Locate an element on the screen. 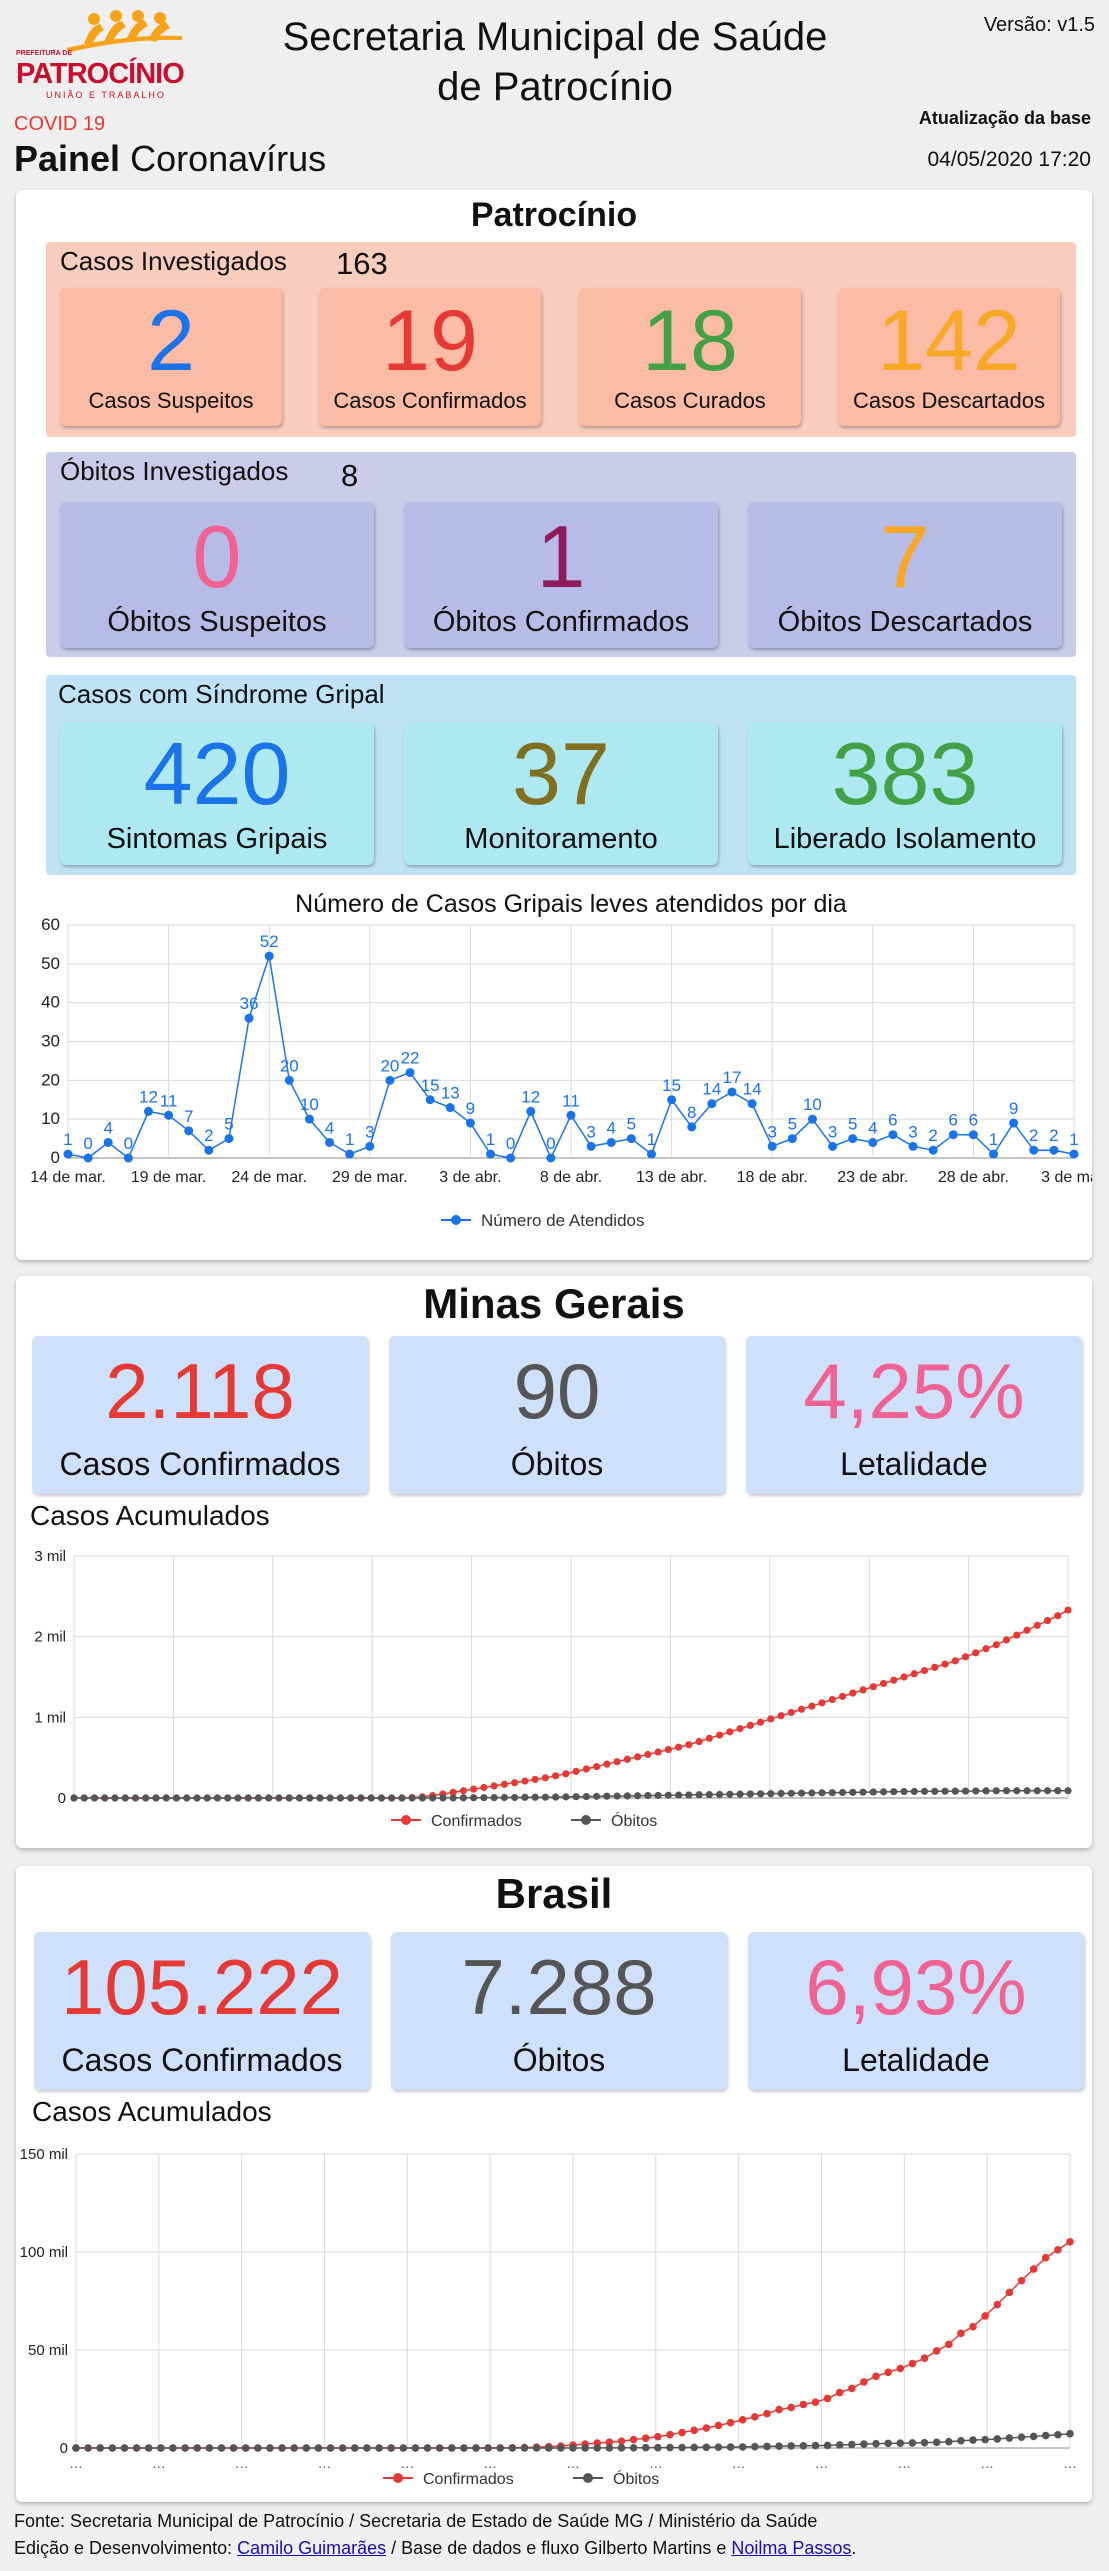 The height and width of the screenshot is (2571, 1109). author-link-noilma: Noilma Passos is located at coordinates (791, 2548).